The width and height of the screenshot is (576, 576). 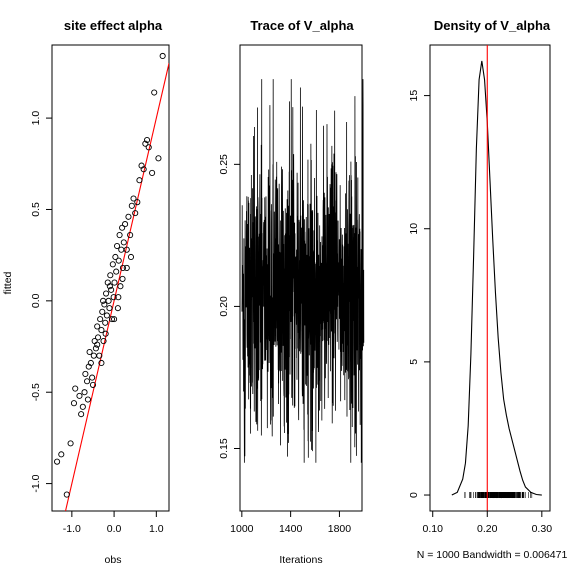 I want to click on identity-line, so click(x=116, y=287).